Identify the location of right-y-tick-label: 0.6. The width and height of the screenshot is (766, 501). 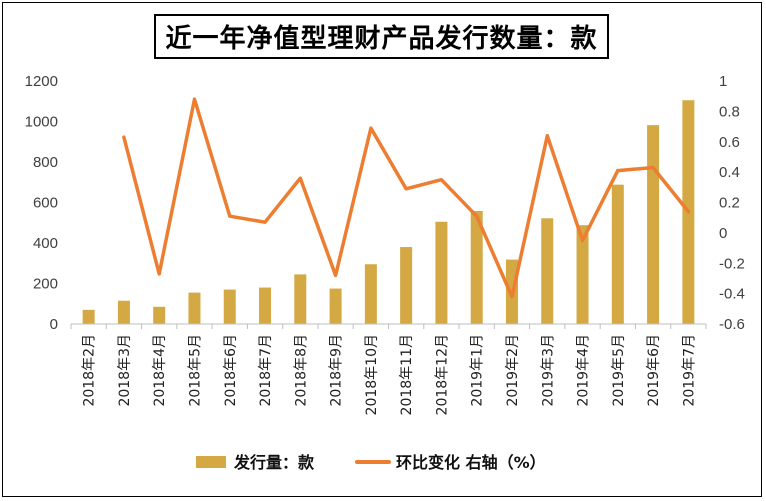
(729, 142).